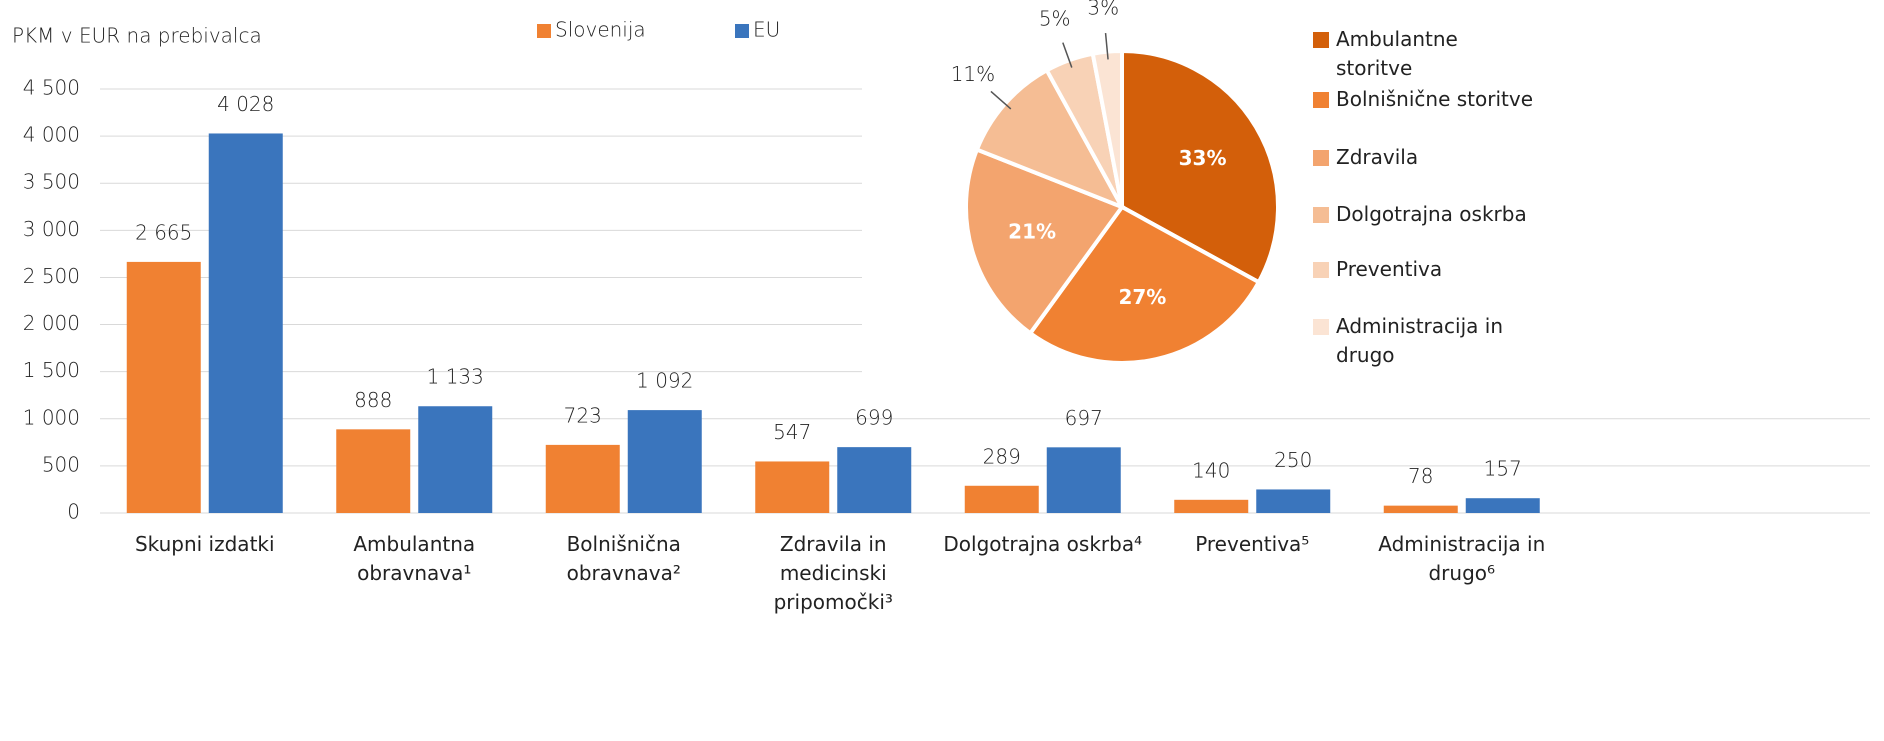 The width and height of the screenshot is (1884, 741). Describe the element at coordinates (51, 323) in the screenshot. I see `y-tick-label: 2 000` at that location.